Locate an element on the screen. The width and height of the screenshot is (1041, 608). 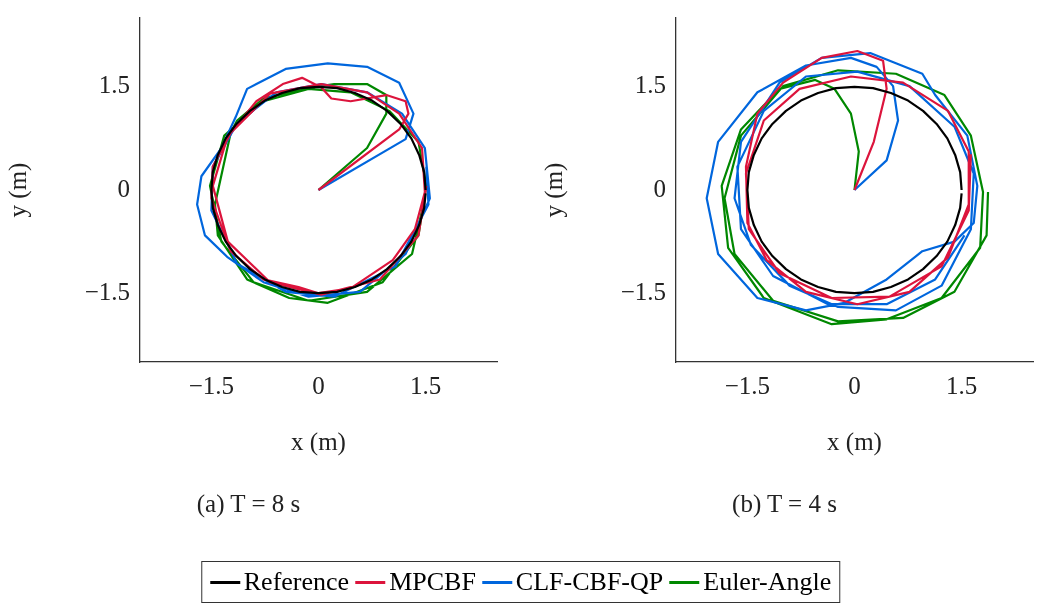
legend-label: Reference is located at coordinates (296, 582).